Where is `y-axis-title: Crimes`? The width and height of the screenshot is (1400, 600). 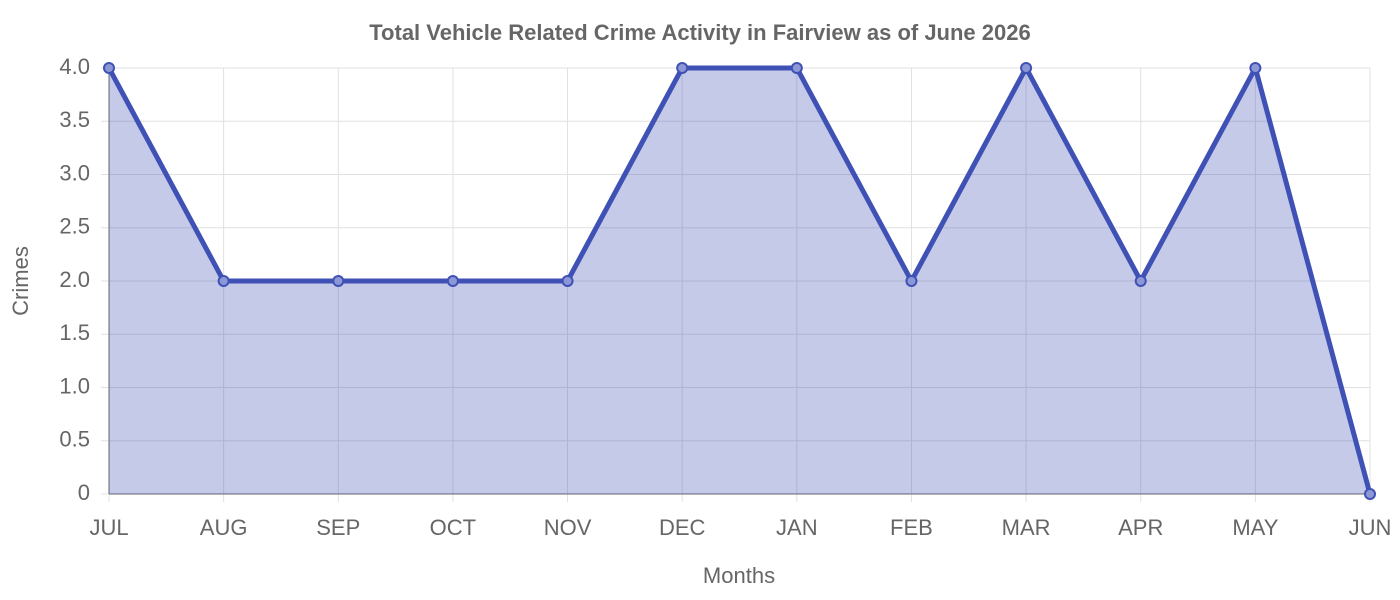
y-axis-title: Crimes is located at coordinates (20, 281).